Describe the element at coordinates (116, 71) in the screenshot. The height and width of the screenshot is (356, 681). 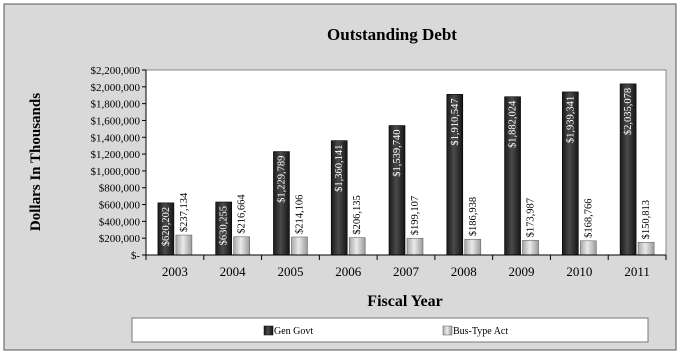
I see `y-tick-label: $2,200,000` at that location.